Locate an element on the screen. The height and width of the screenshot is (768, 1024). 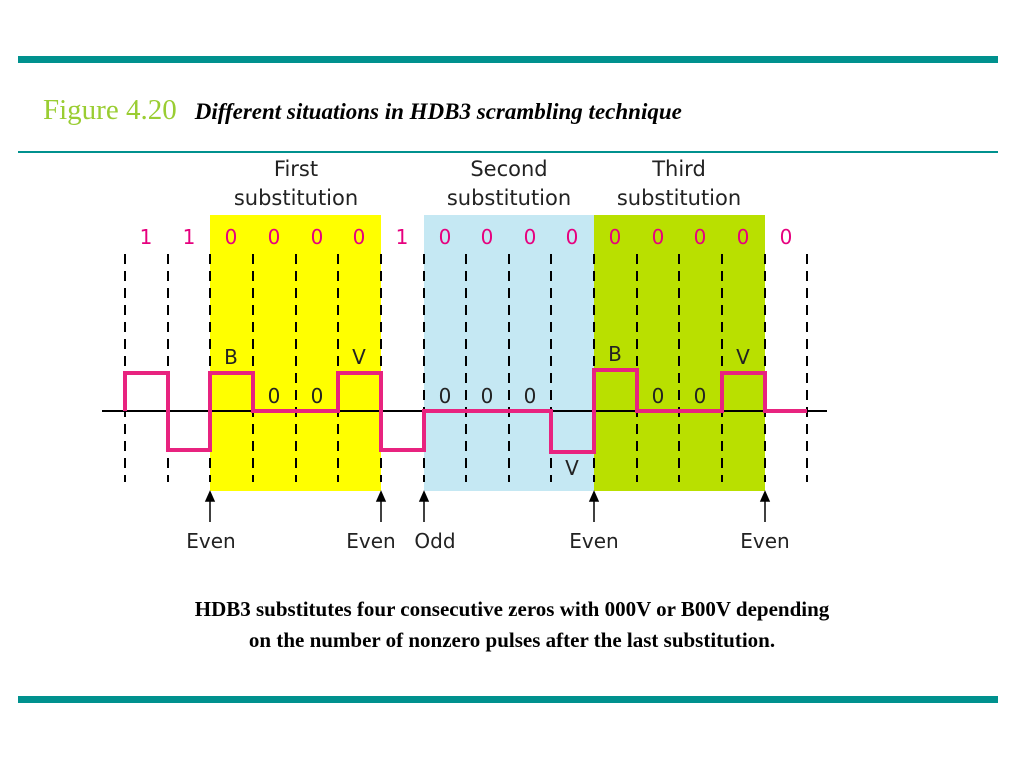
parity-label: Odd is located at coordinates (434, 541).